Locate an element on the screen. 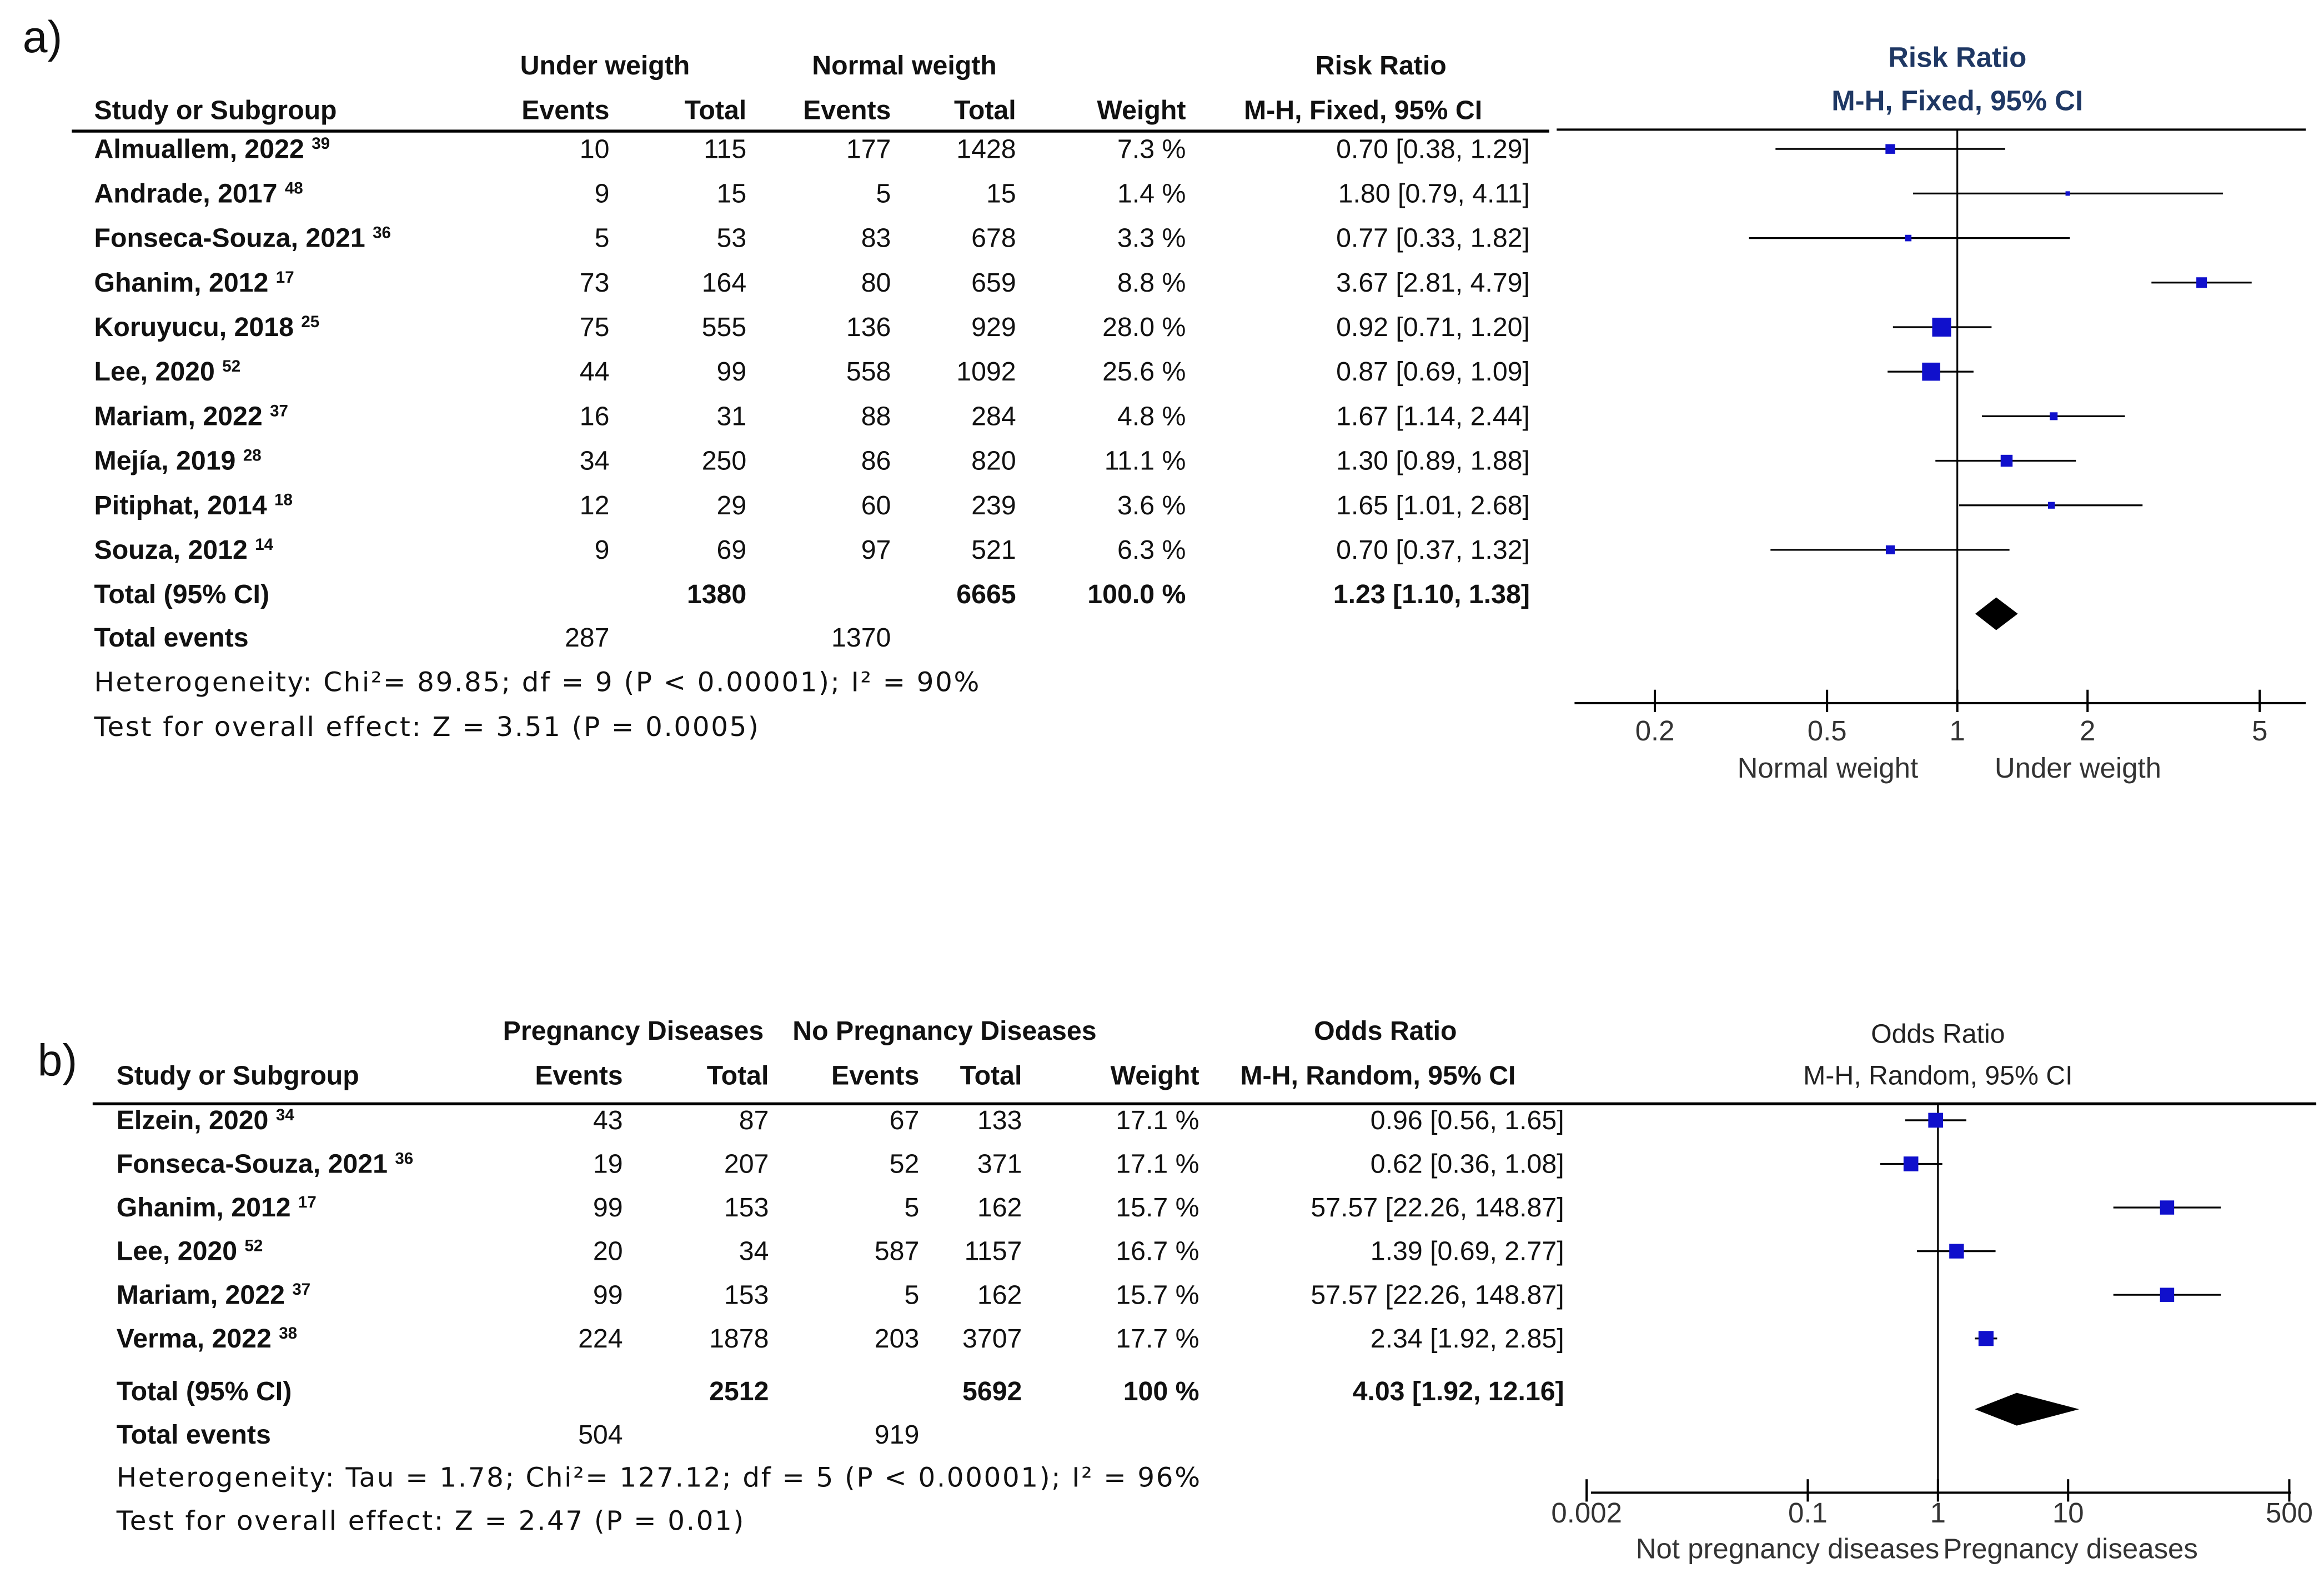 Image resolution: width=2324 pixels, height=1588 pixels. total-events-label: Total events is located at coordinates (171, 638).